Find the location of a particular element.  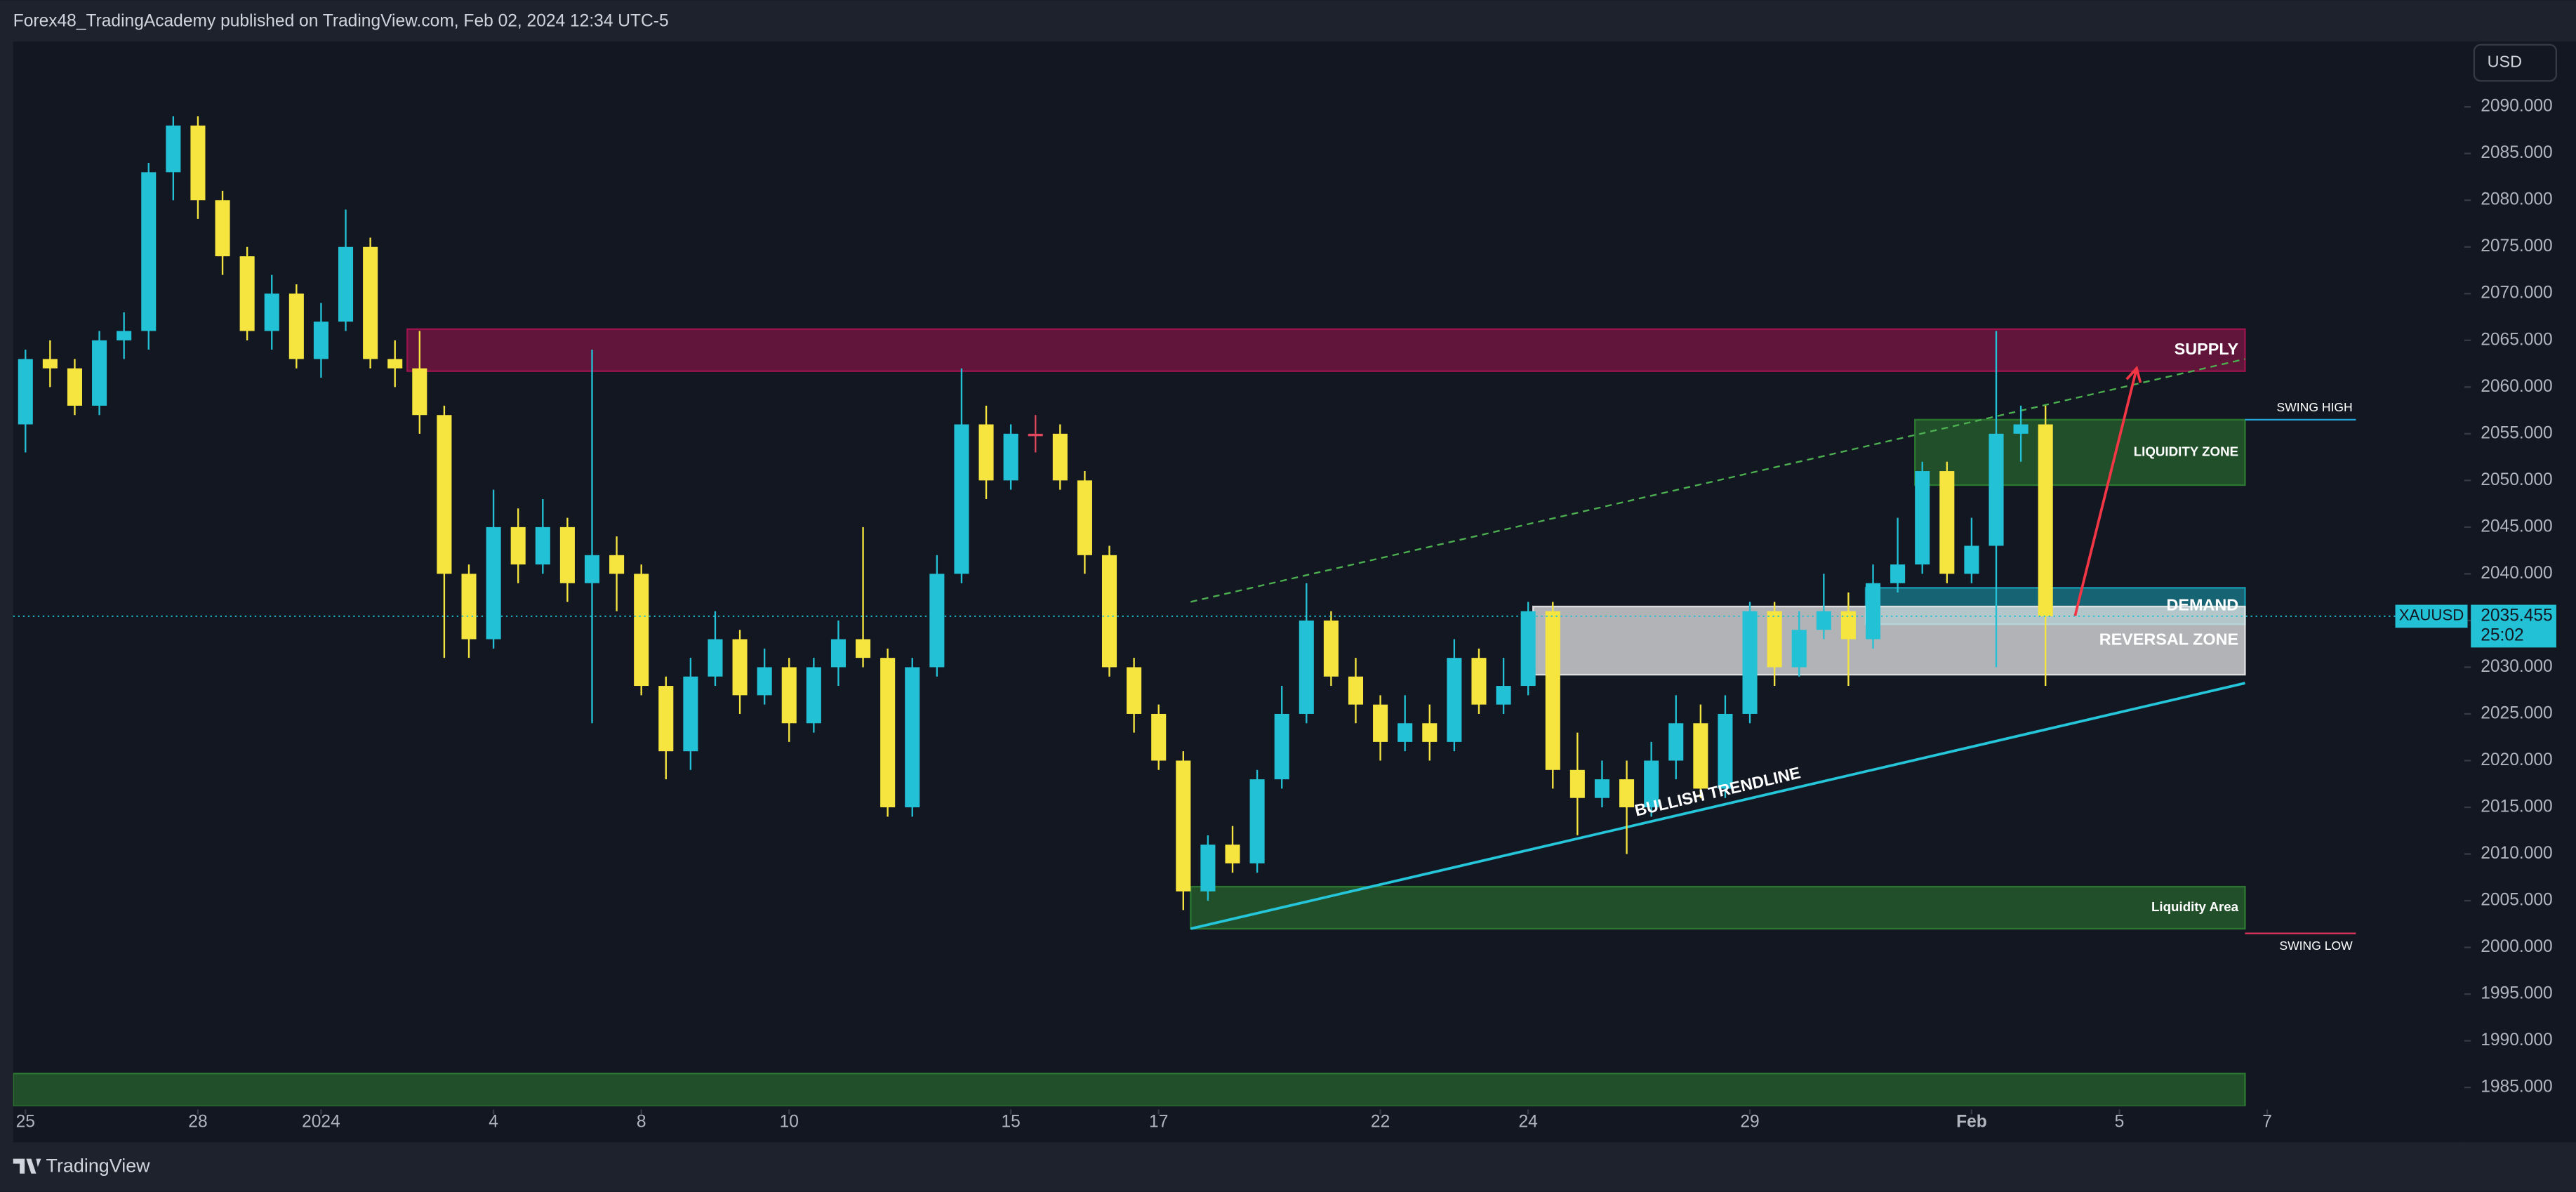

symbol-label: XAUUSD is located at coordinates (2431, 615).